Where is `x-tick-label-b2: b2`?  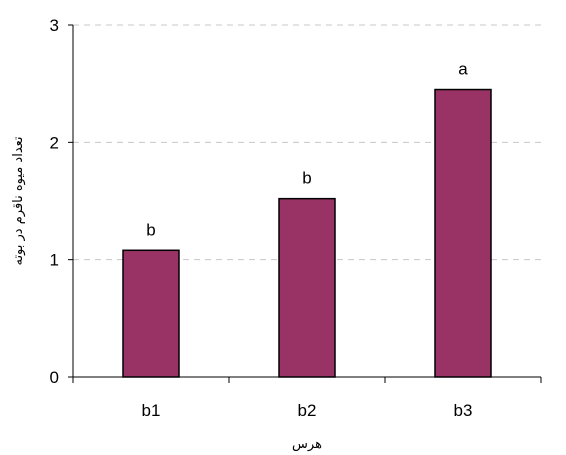 x-tick-label-b2: b2 is located at coordinates (307, 410).